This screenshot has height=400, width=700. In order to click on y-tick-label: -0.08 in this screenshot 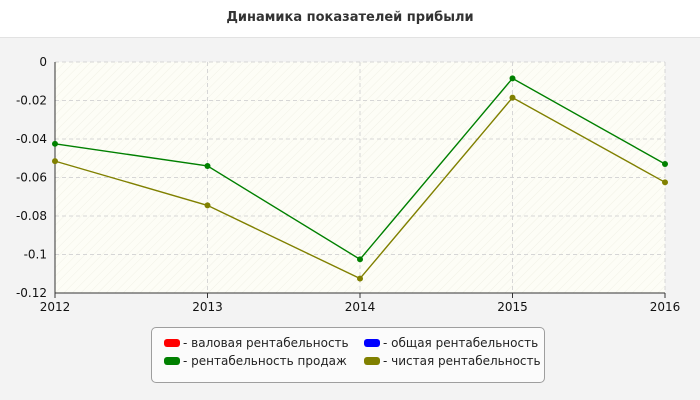, I will do `click(31, 216)`.